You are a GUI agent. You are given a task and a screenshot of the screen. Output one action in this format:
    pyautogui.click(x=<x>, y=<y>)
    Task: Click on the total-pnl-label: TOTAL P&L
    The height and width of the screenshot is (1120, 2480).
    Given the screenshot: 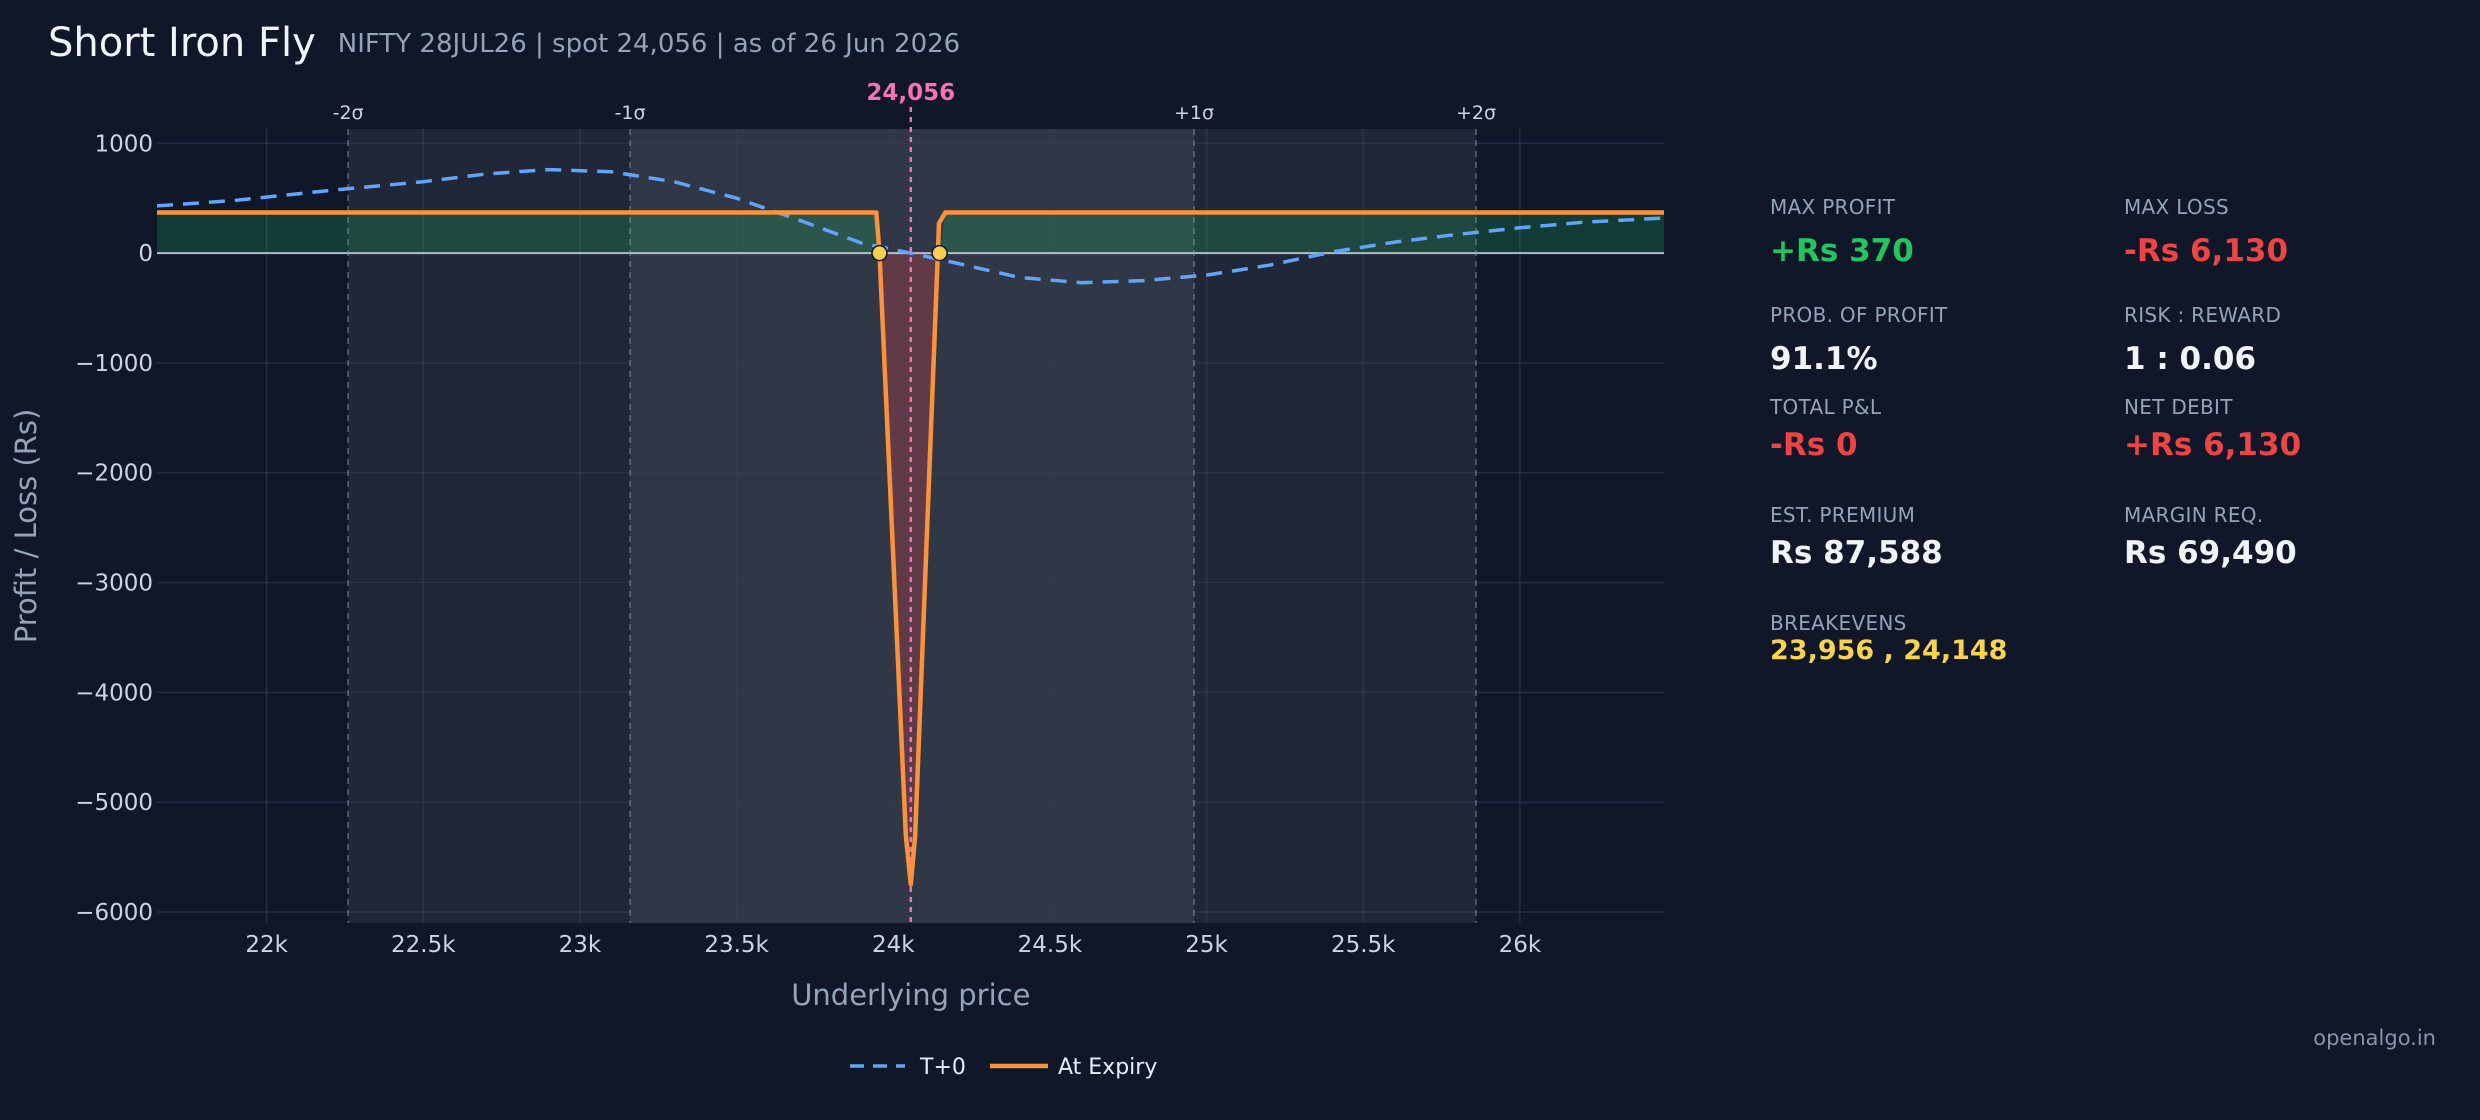 What is the action you would take?
    pyautogui.click(x=1826, y=407)
    